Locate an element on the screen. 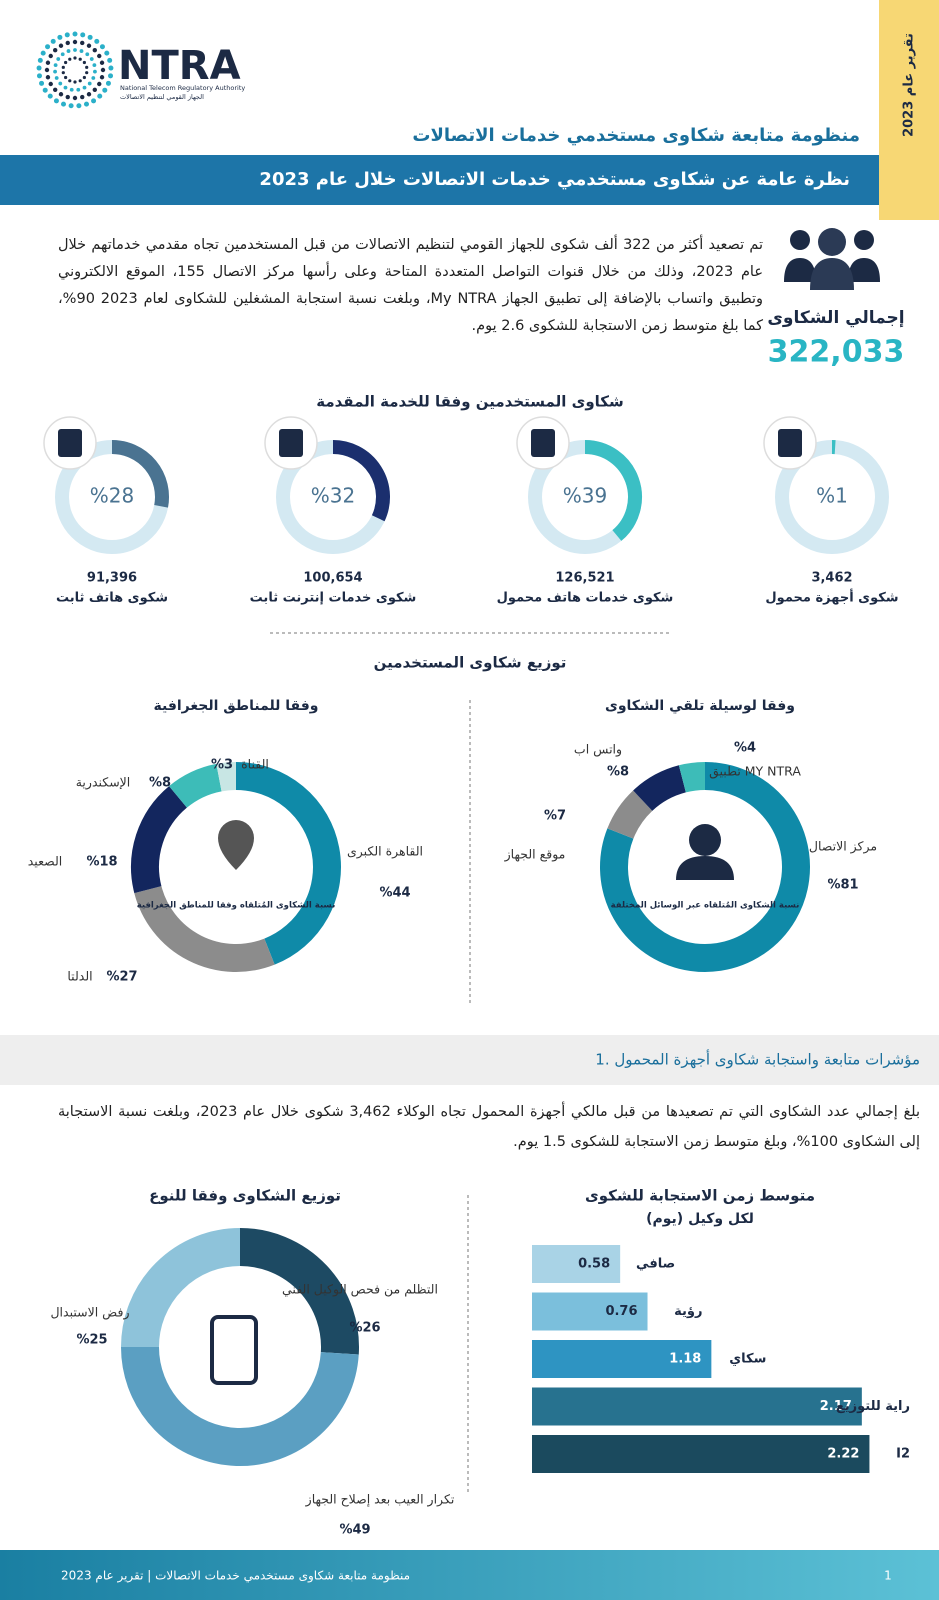 The height and width of the screenshot is (1600, 939). logo-en: National Telecom Regulatory Authority is located at coordinates (182, 88).